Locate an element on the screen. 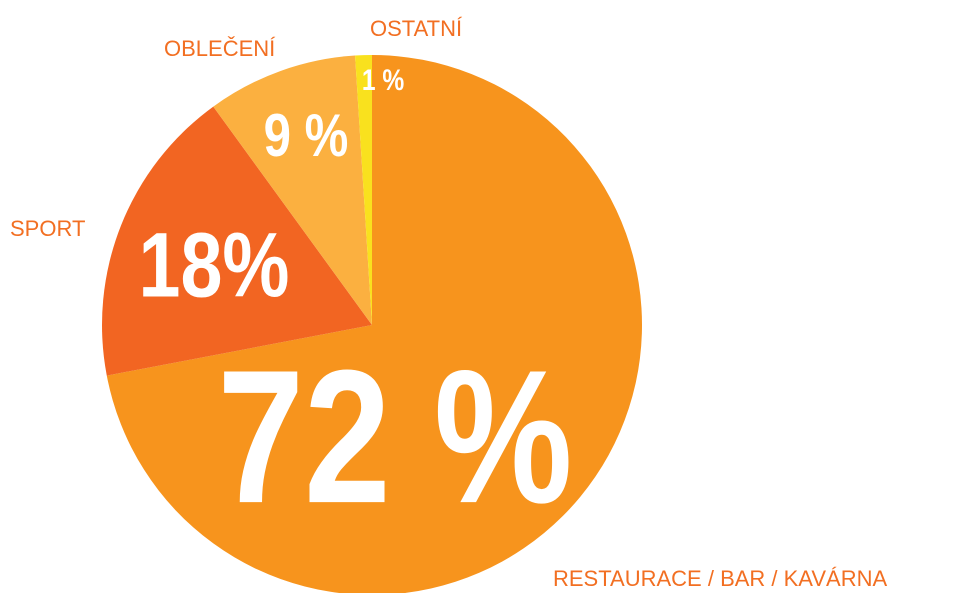 Image resolution: width=968 pixels, height=593 pixels. category-label: SPORT is located at coordinates (47, 228).